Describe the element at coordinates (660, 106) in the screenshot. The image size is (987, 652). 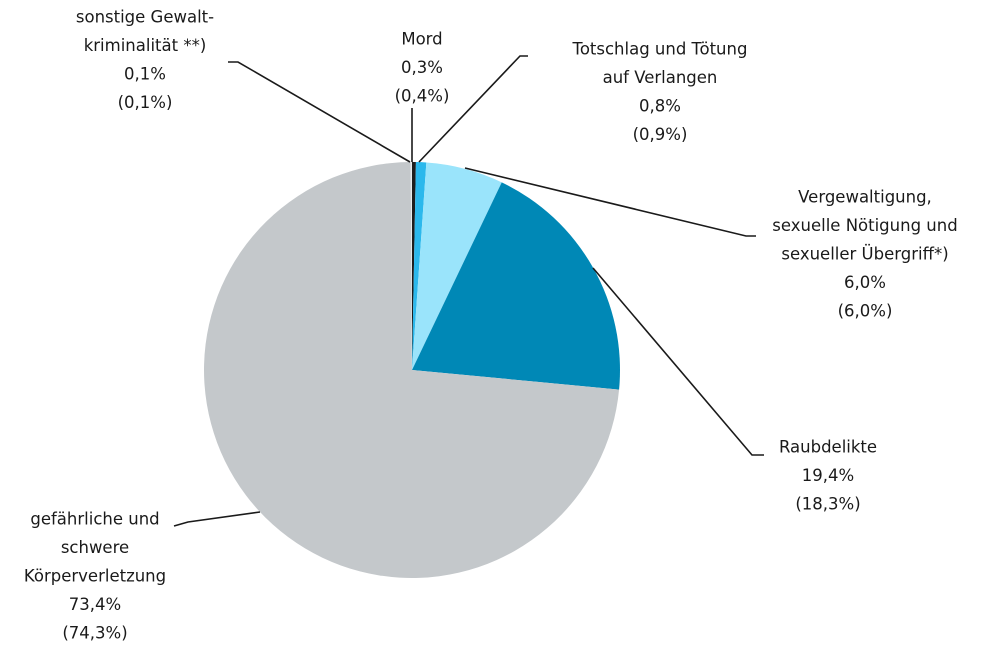
I see `value-label: 0,8%` at that location.